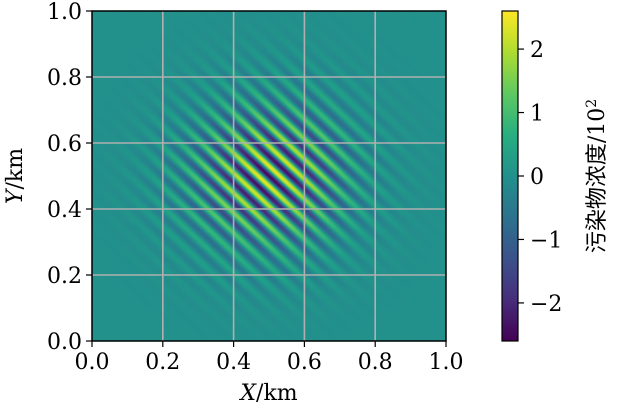 The height and width of the screenshot is (405, 617). What do you see at coordinates (269, 358) in the screenshot?
I see `x-axis-ticks: 0.0 0.2 0.4 0.6 0.8 1.0` at bounding box center [269, 358].